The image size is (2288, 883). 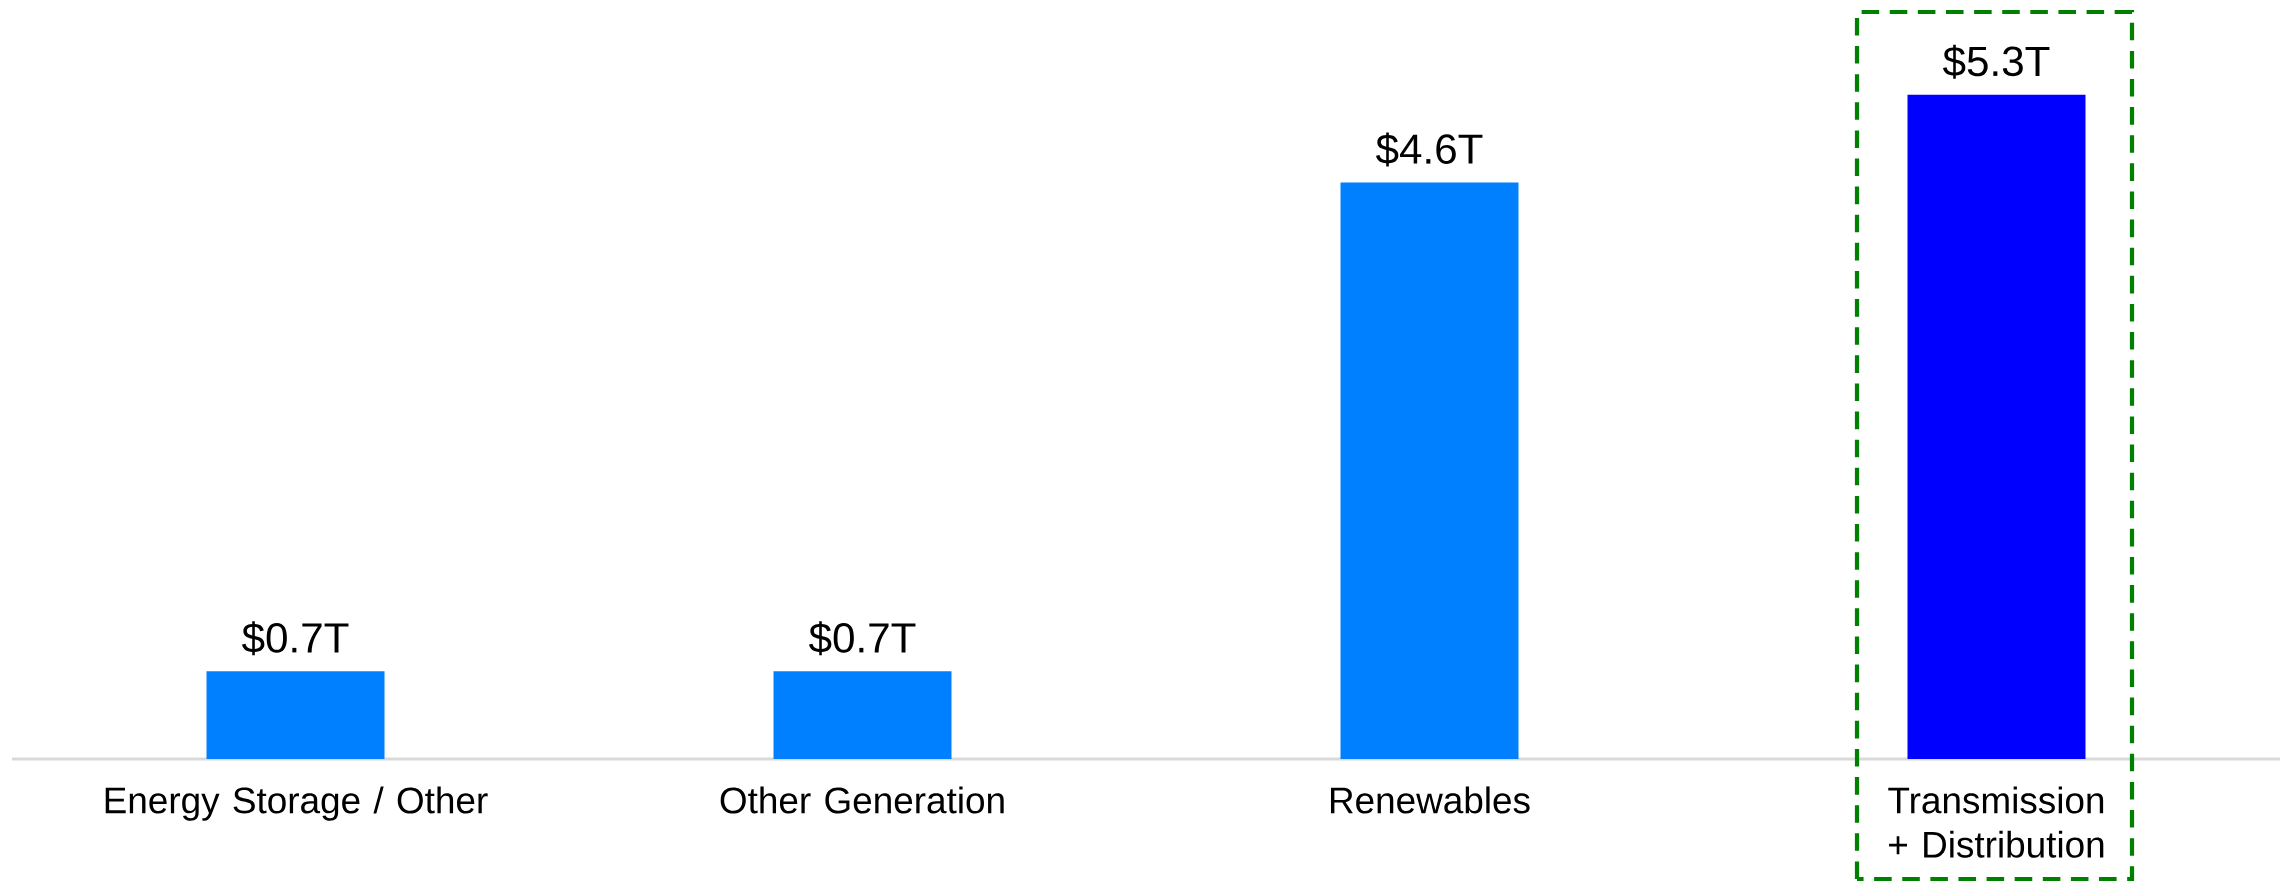 I want to click on x-tick-label: Renewables, so click(x=1430, y=800).